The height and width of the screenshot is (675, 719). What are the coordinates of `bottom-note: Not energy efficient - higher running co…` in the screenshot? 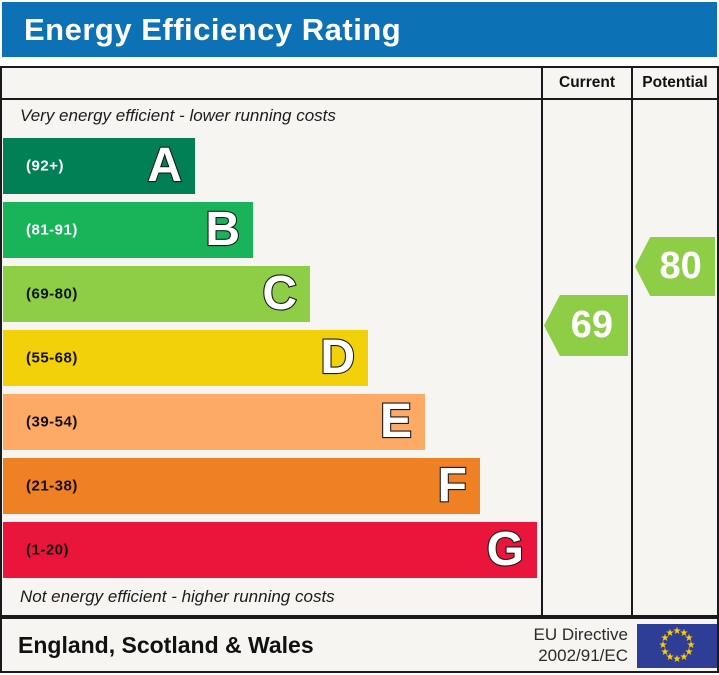 It's located at (177, 596).